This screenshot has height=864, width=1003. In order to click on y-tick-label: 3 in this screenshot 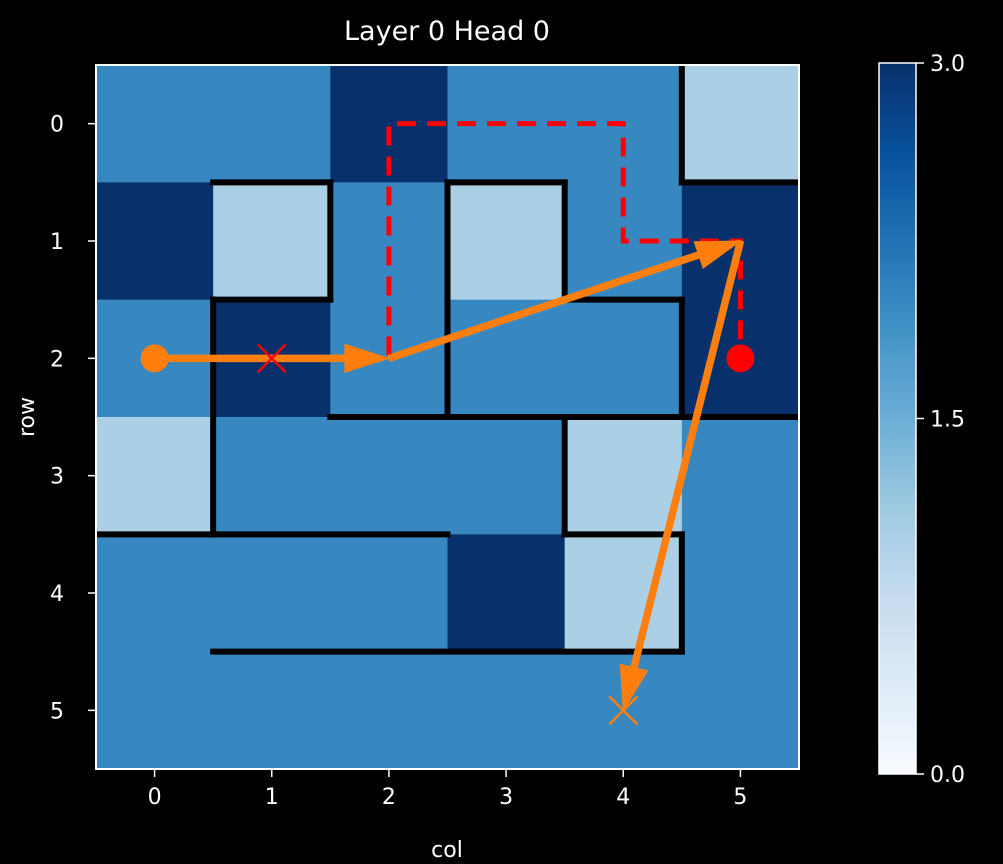, I will do `click(57, 477)`.